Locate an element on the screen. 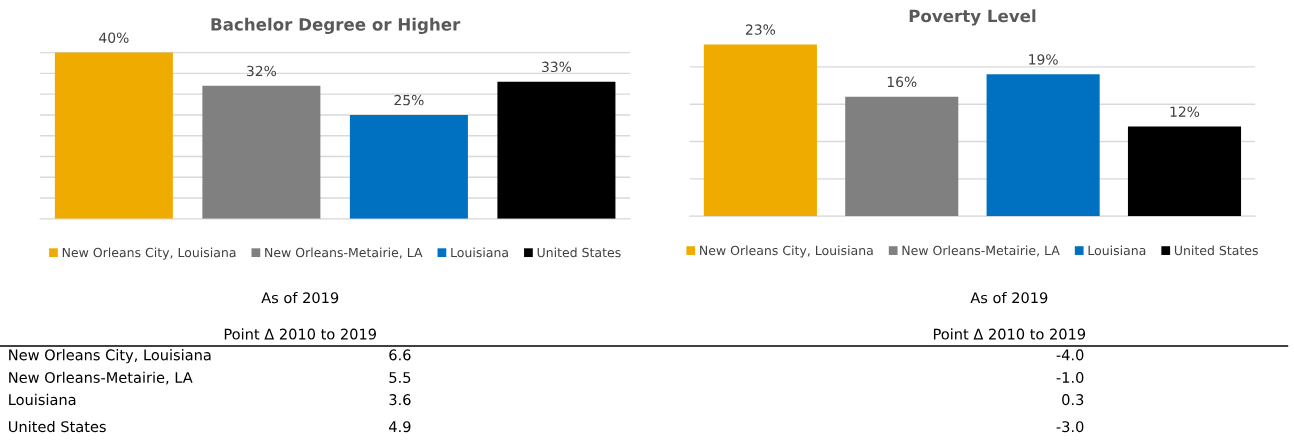 The width and height of the screenshot is (1294, 443). text: -3.0 is located at coordinates (1070, 427).